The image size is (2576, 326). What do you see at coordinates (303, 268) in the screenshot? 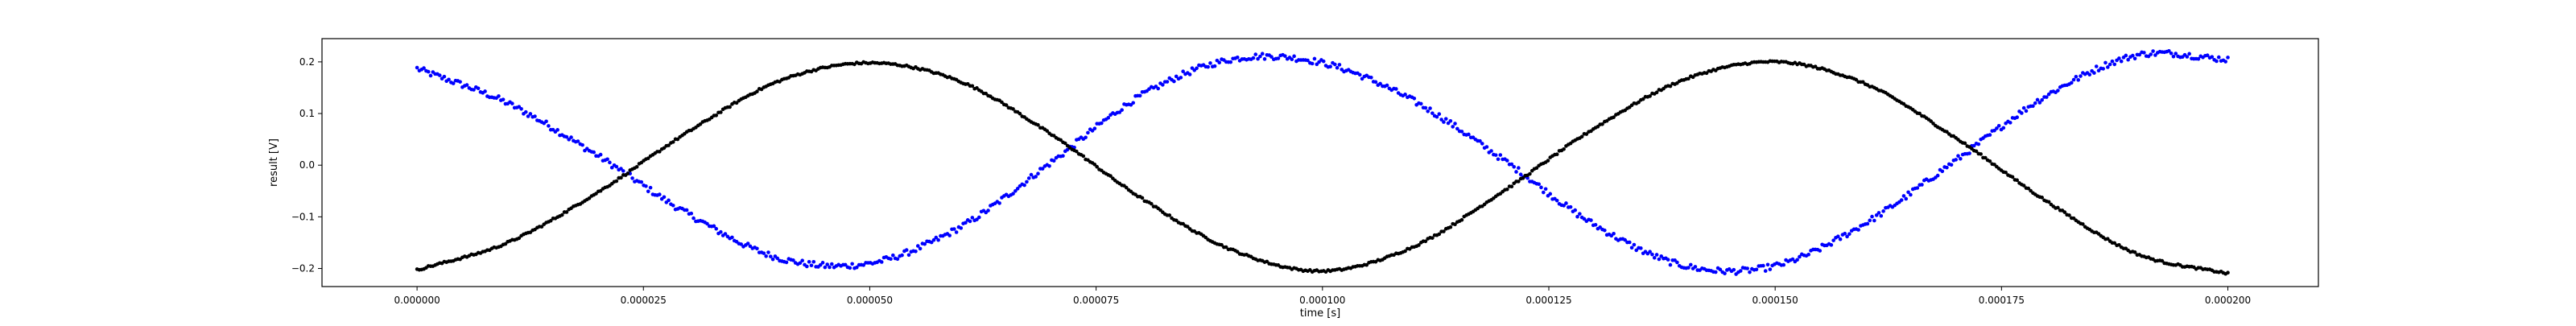
I see `y-tick-label: −0.2` at bounding box center [303, 268].